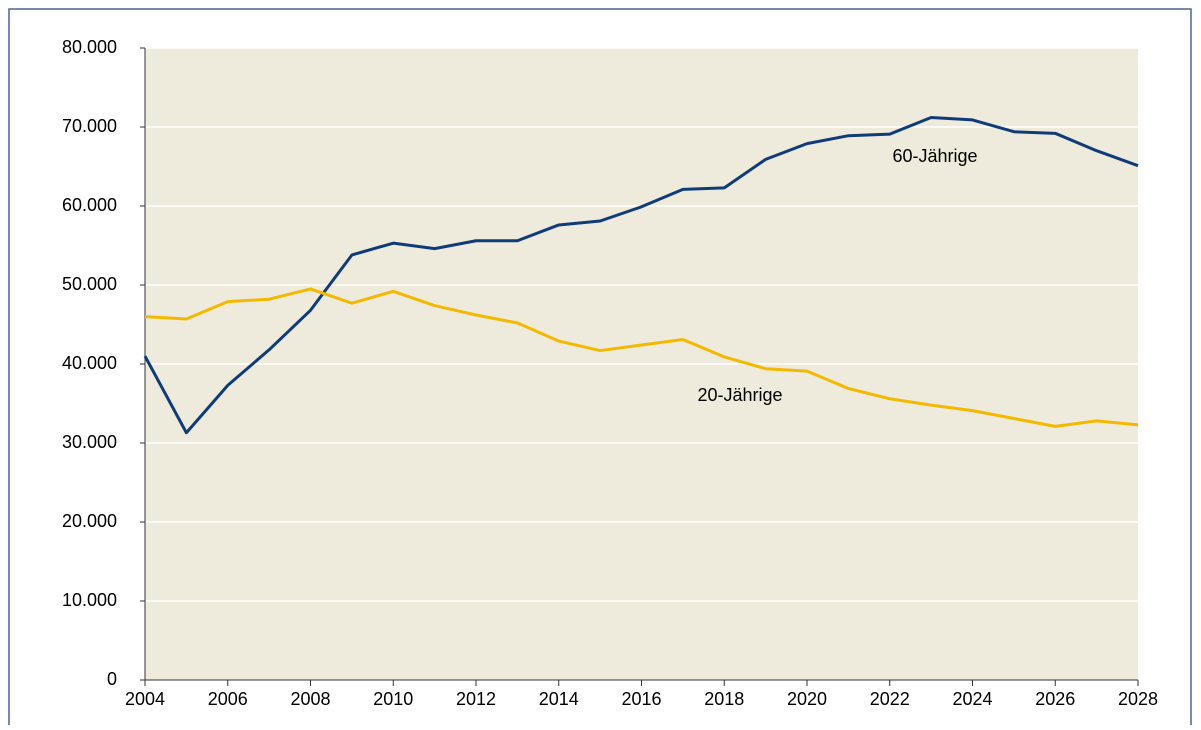 The width and height of the screenshot is (1201, 730). Describe the element at coordinates (89, 126) in the screenshot. I see `y-tick-label: 70.000` at that location.